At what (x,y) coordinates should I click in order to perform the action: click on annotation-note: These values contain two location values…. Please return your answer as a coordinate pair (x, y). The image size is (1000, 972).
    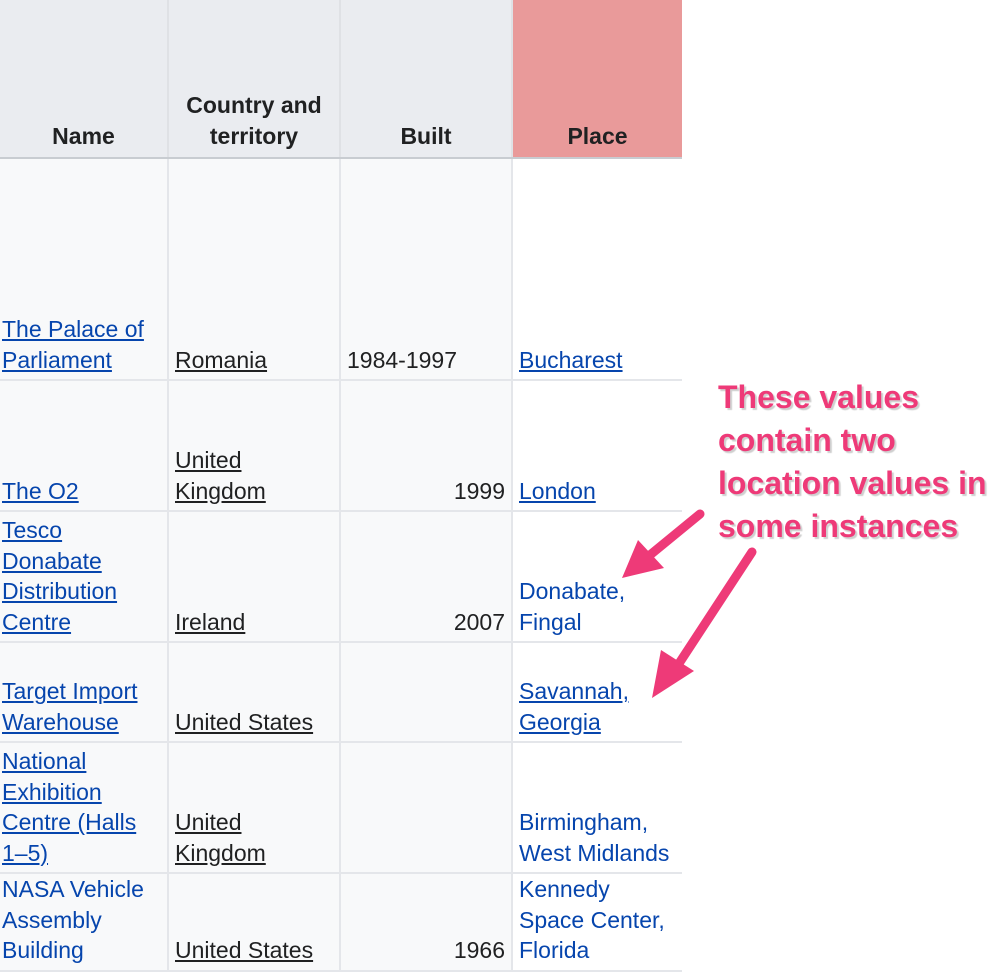
    Looking at the image, I should click on (858, 462).